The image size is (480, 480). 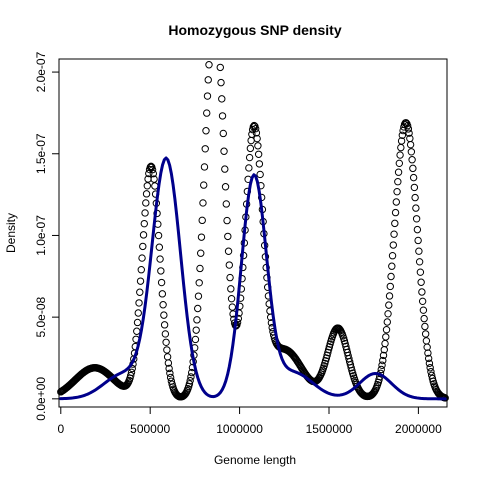 I want to click on y-axis-label: Density, so click(x=11, y=233).